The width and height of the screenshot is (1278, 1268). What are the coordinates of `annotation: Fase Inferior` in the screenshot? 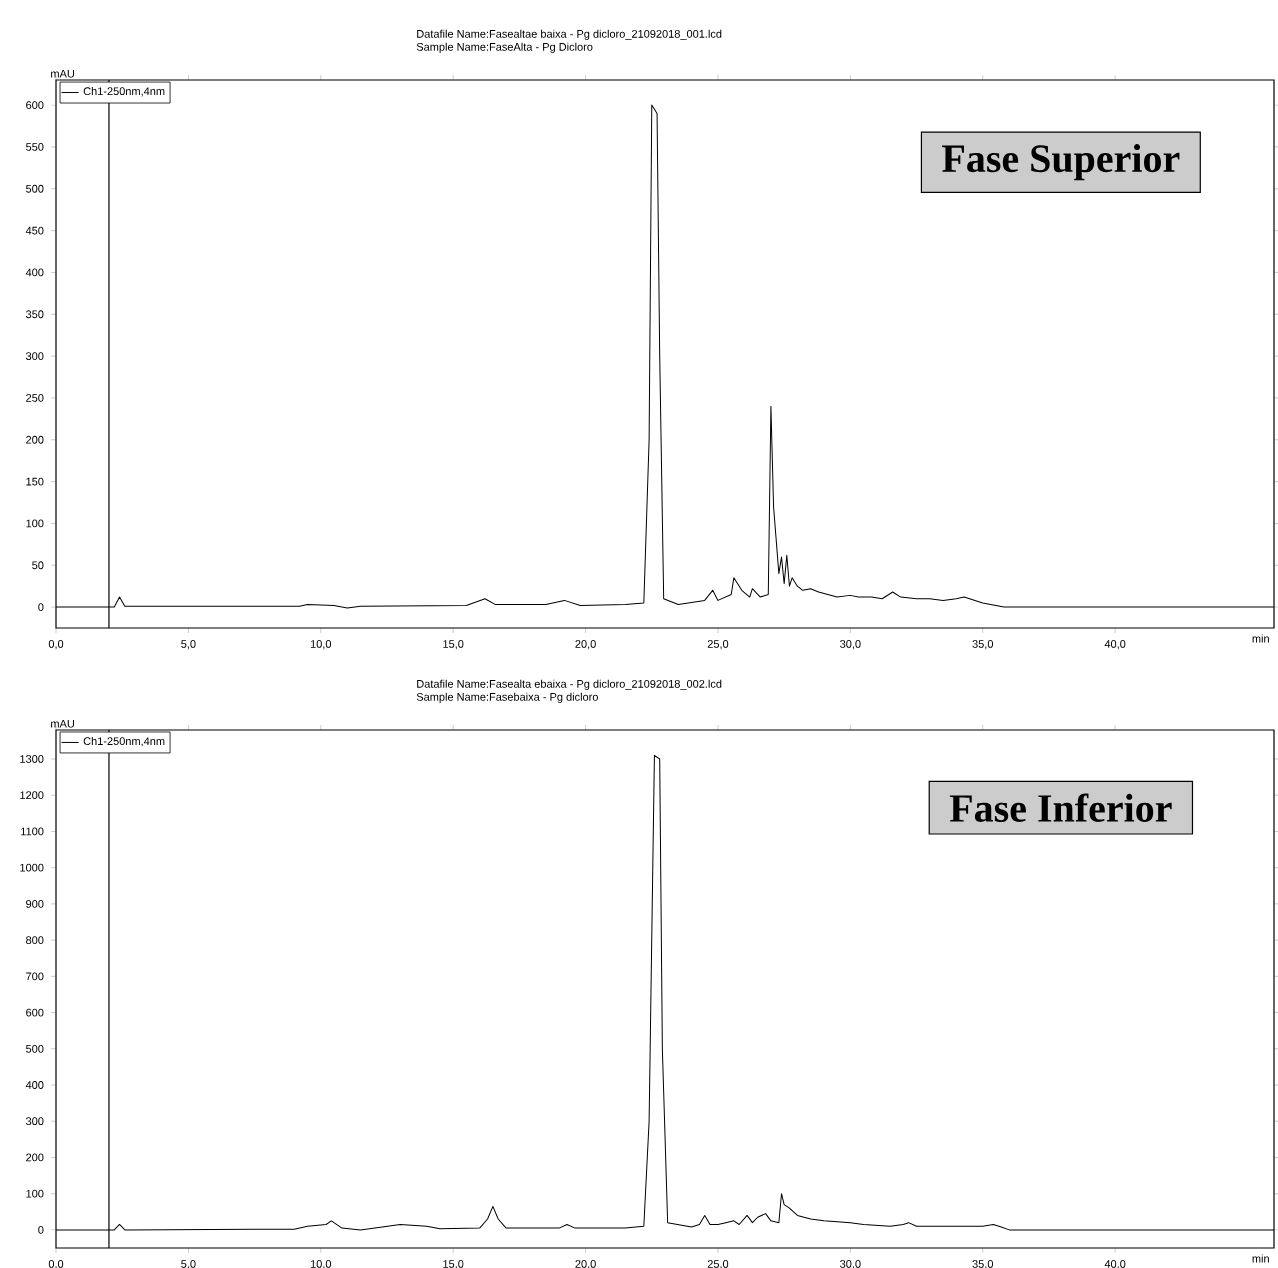 It's located at (1060, 807).